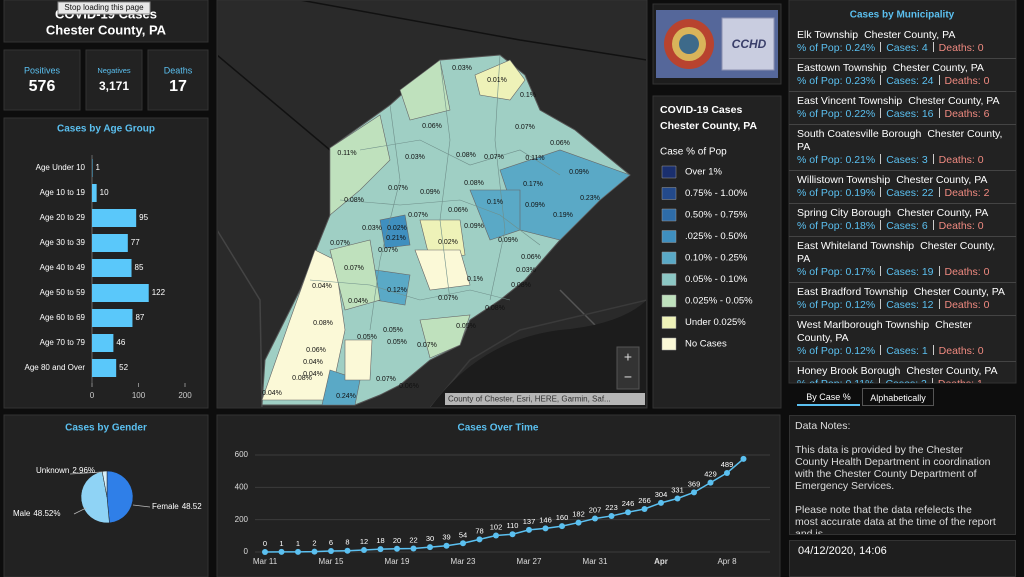 The width and height of the screenshot is (1024, 577). Describe the element at coordinates (910, 114) in the screenshot. I see `cases: Cases: 16` at that location.